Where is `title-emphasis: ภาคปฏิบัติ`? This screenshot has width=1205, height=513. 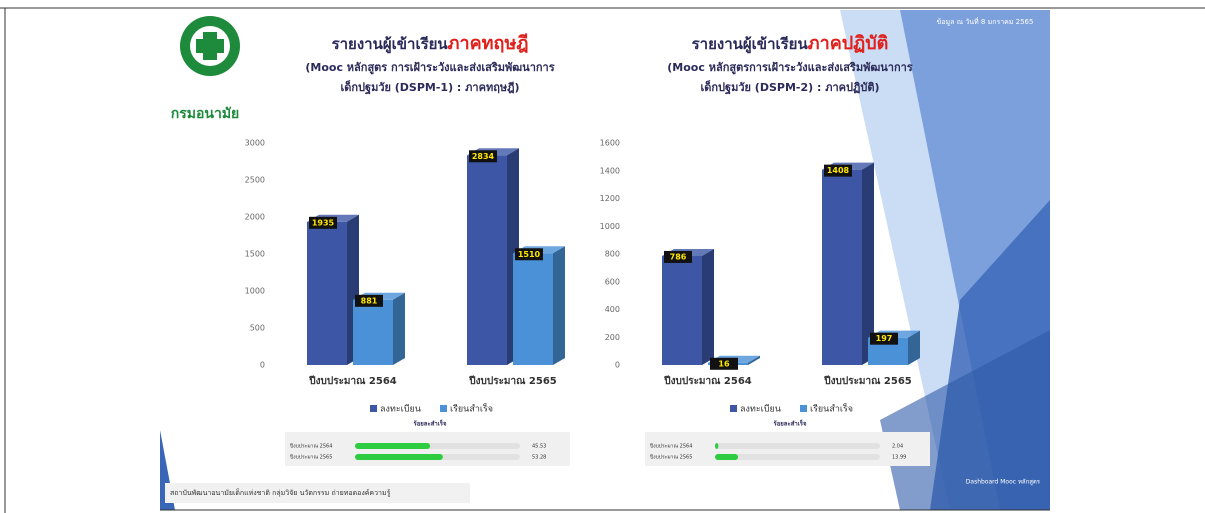
title-emphasis: ภาคปฏิบัติ is located at coordinates (848, 43).